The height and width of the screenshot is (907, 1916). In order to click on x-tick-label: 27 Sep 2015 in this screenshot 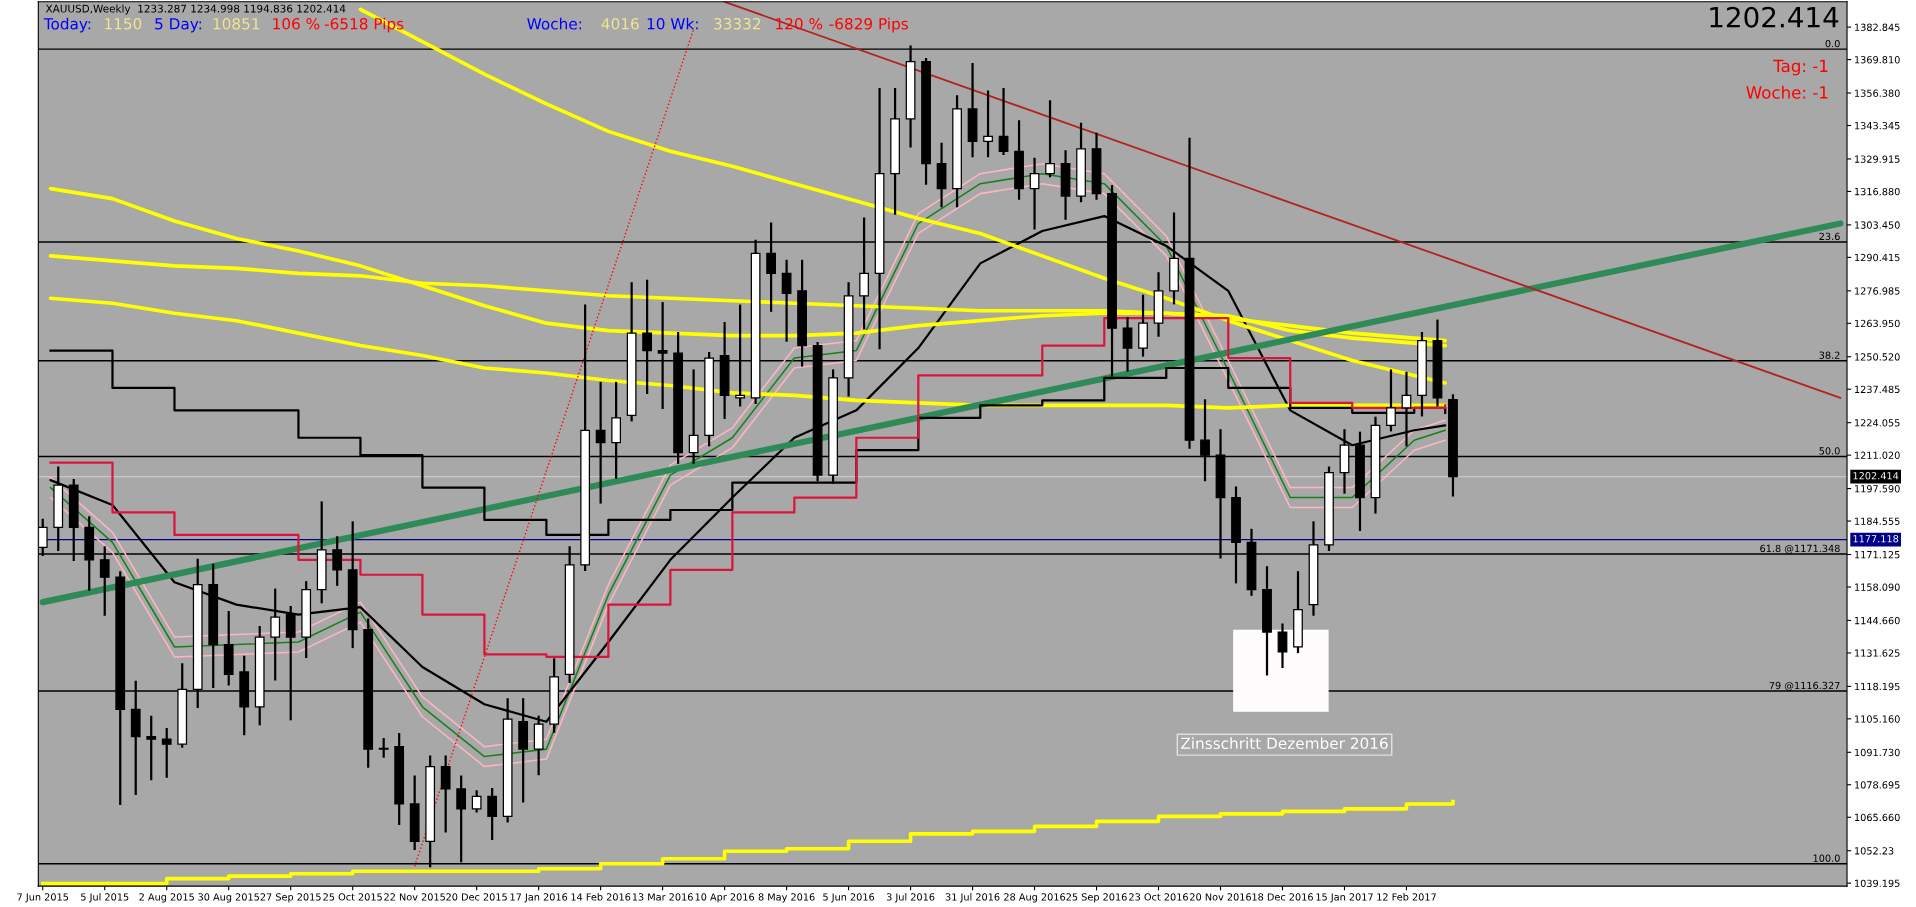, I will do `click(290, 898)`.